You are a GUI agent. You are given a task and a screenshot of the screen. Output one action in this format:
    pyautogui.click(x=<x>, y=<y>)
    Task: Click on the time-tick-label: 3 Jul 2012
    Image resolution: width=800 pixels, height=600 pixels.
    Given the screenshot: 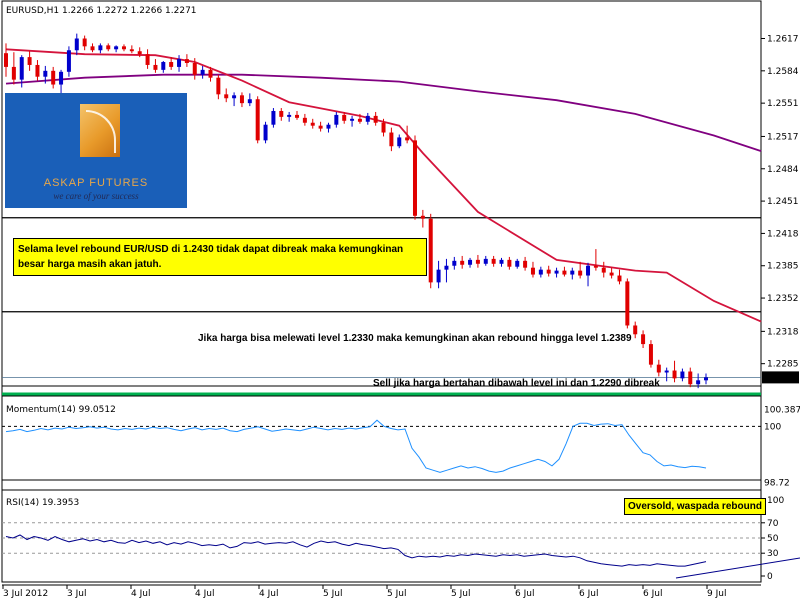 What is the action you would take?
    pyautogui.click(x=25, y=594)
    